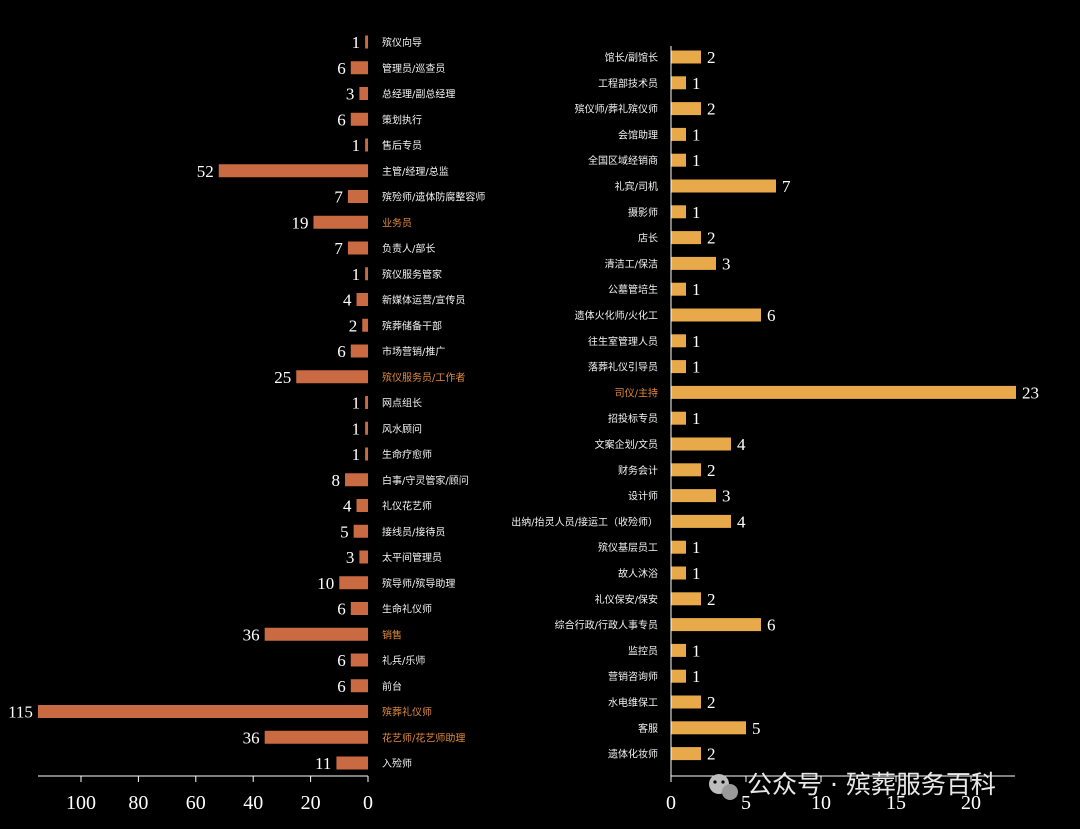 The height and width of the screenshot is (829, 1080). Describe the element at coordinates (407, 712) in the screenshot. I see `left-category-label: 殡葬礼仪师` at that location.